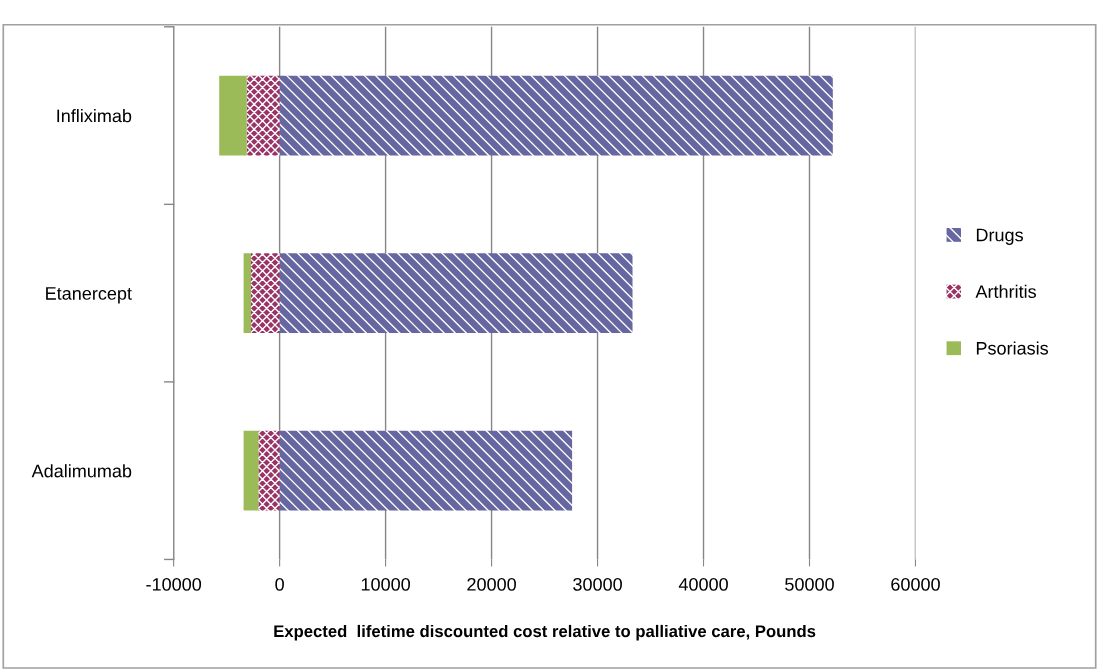 The width and height of the screenshot is (1099, 670). What do you see at coordinates (1012, 348) in the screenshot?
I see `legend-label: Psoriasis` at bounding box center [1012, 348].